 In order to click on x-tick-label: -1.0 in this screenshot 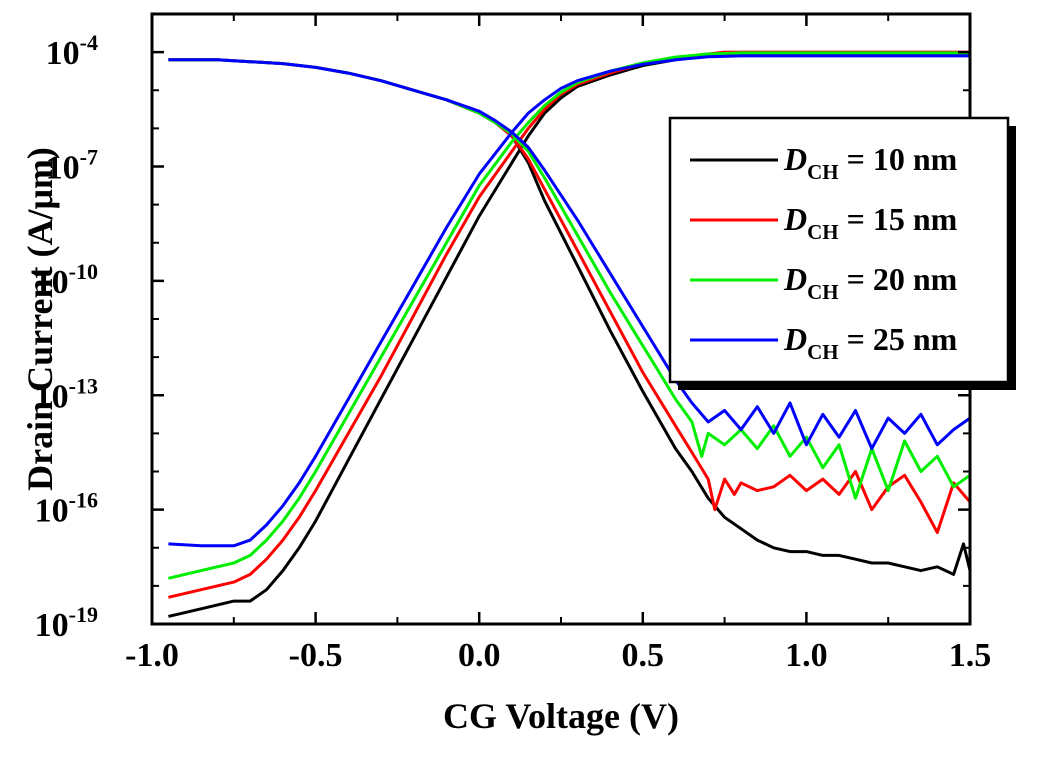, I will do `click(152, 655)`.